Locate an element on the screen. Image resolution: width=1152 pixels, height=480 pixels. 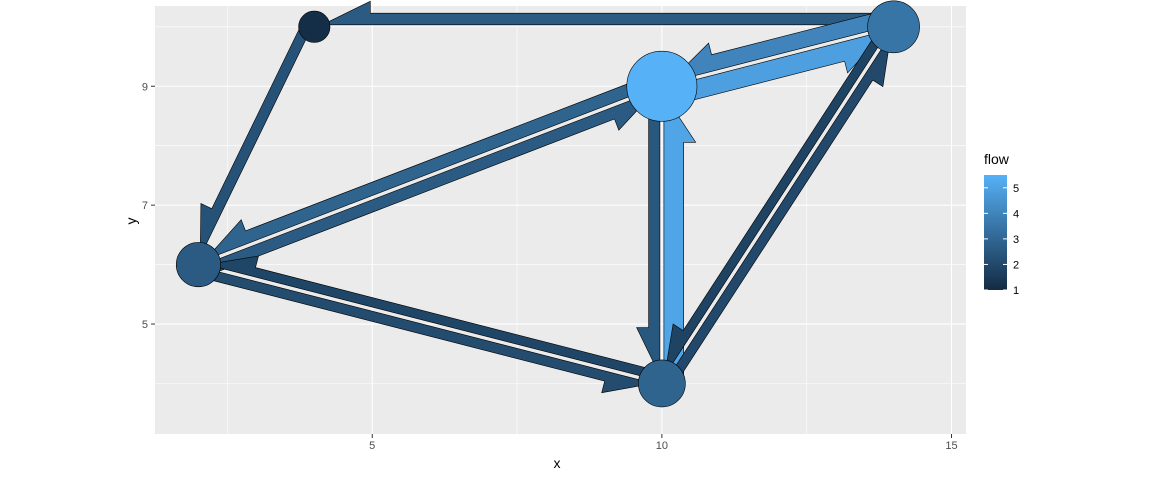
x-tick-label: 10 is located at coordinates (662, 446).